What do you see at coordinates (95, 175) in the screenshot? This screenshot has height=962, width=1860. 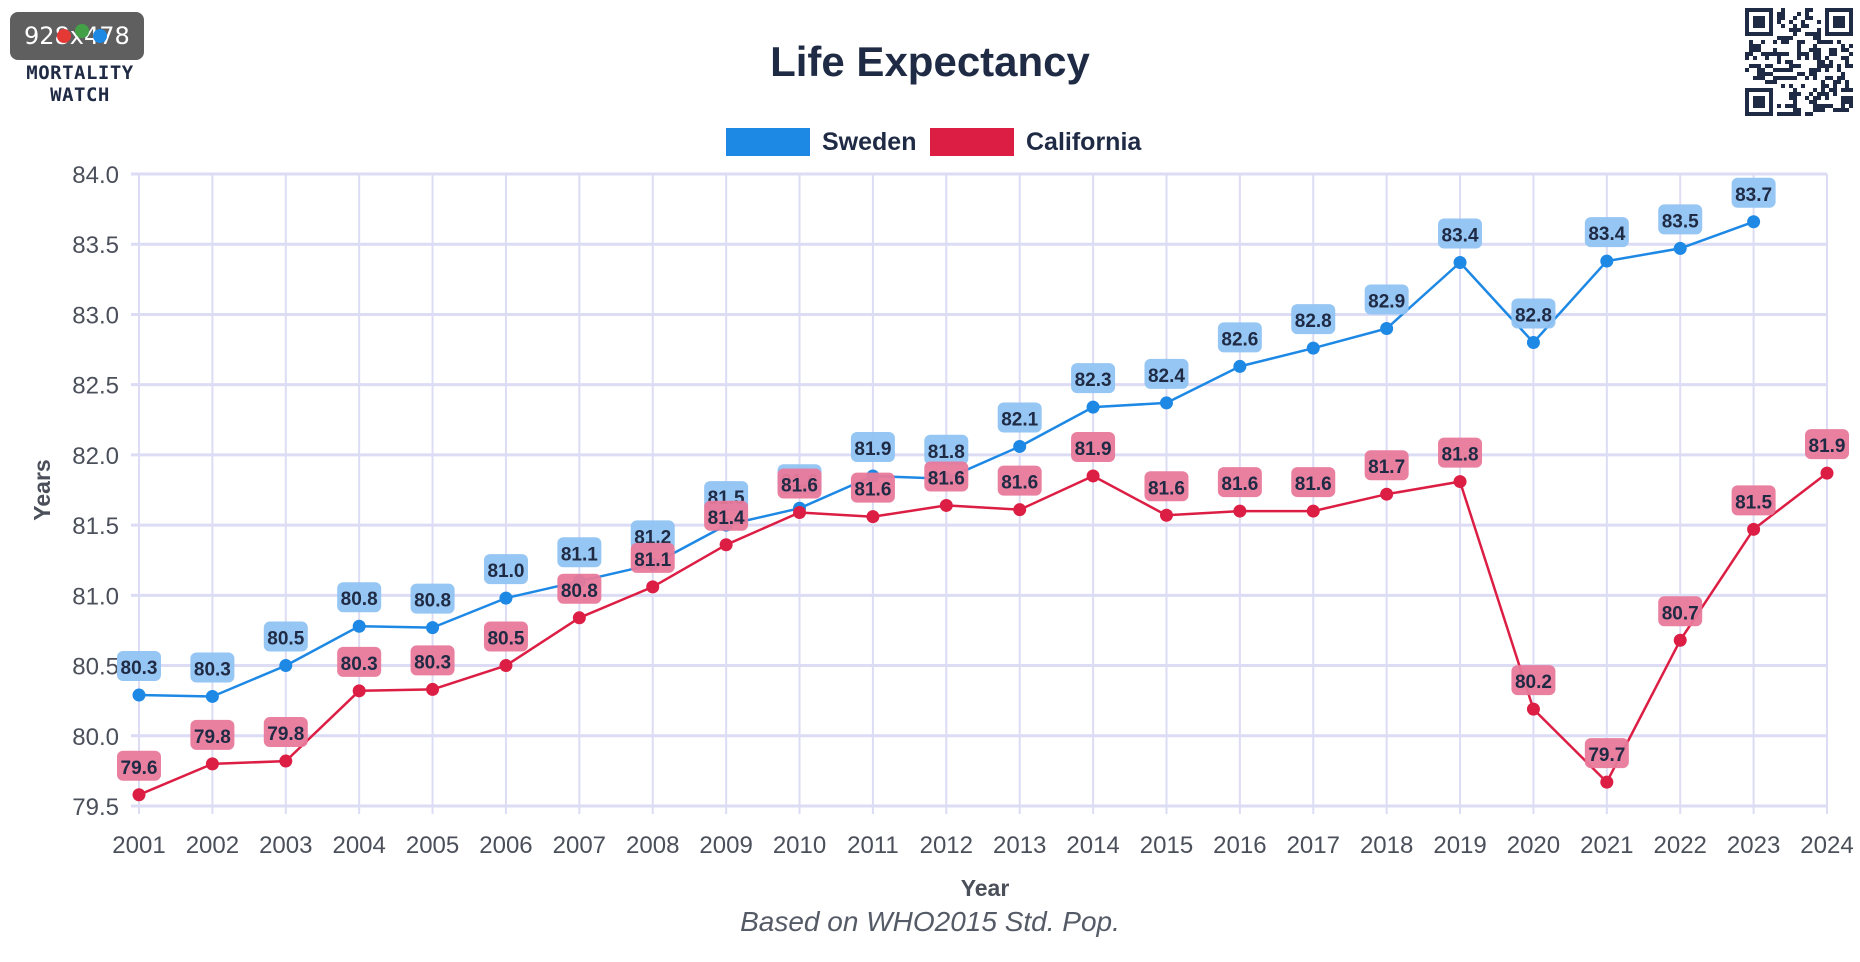 I see `y-tick-label: 84.0` at bounding box center [95, 175].